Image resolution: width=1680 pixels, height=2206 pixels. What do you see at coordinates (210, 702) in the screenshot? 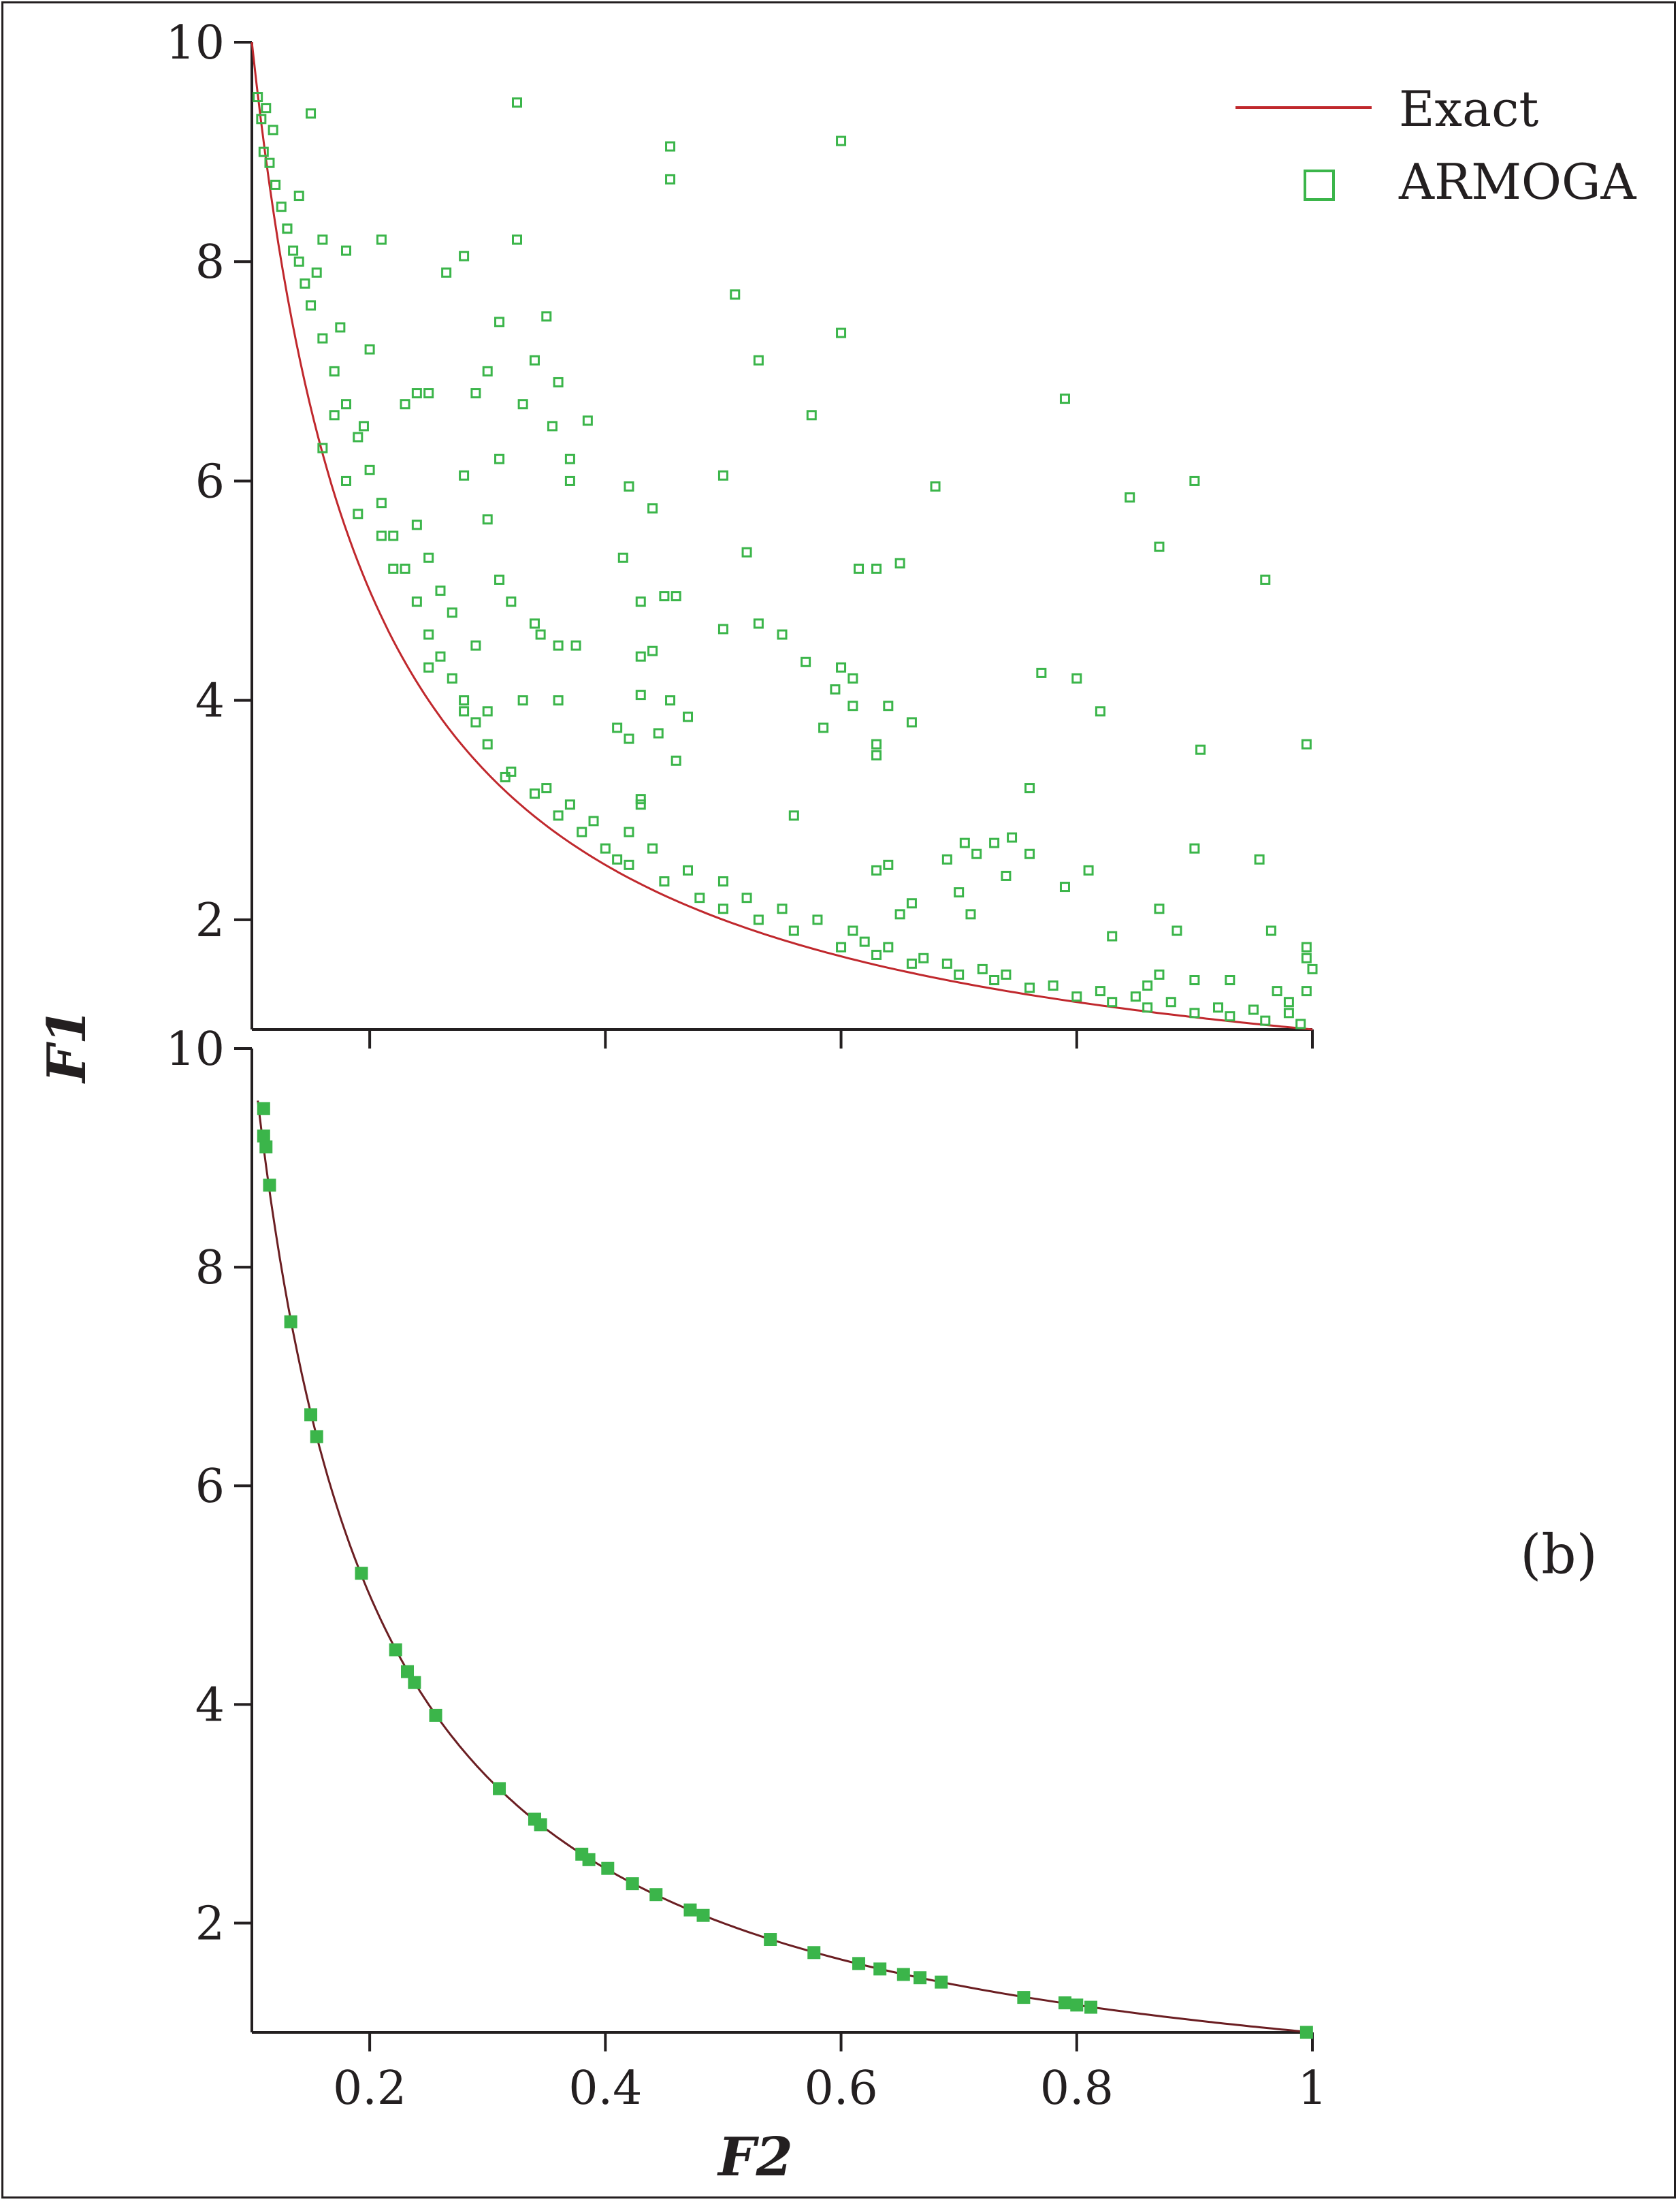
I see `top-y-tick-label: 4` at bounding box center [210, 702].